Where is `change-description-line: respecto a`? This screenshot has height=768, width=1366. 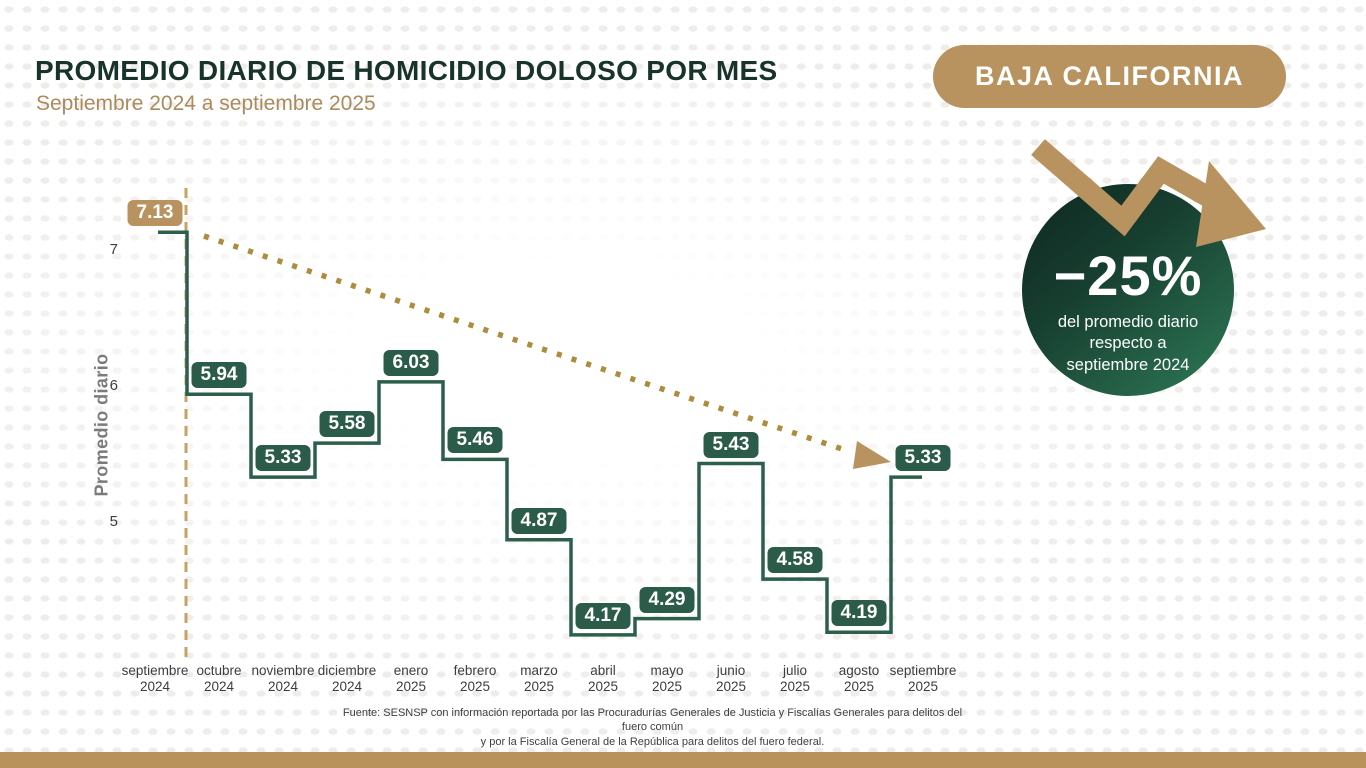
change-description-line: respecto a is located at coordinates (1128, 343).